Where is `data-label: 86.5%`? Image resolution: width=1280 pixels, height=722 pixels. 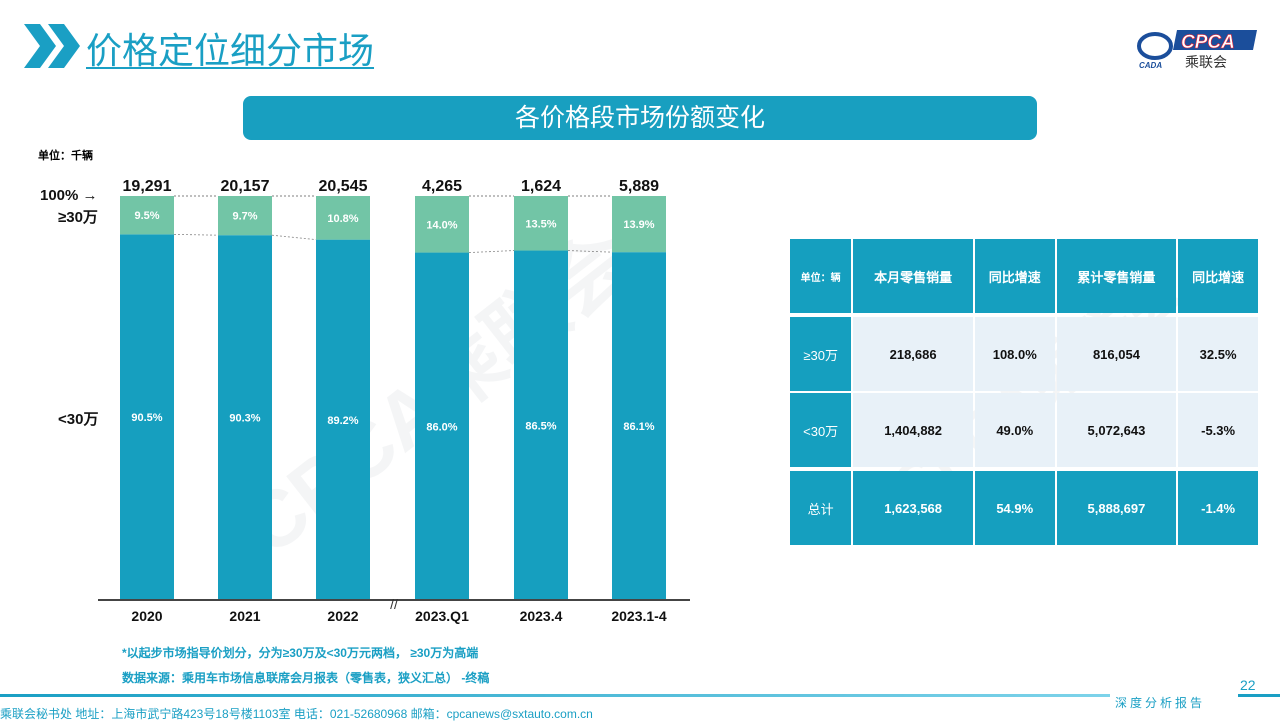
data-label: 86.5% is located at coordinates (540, 426).